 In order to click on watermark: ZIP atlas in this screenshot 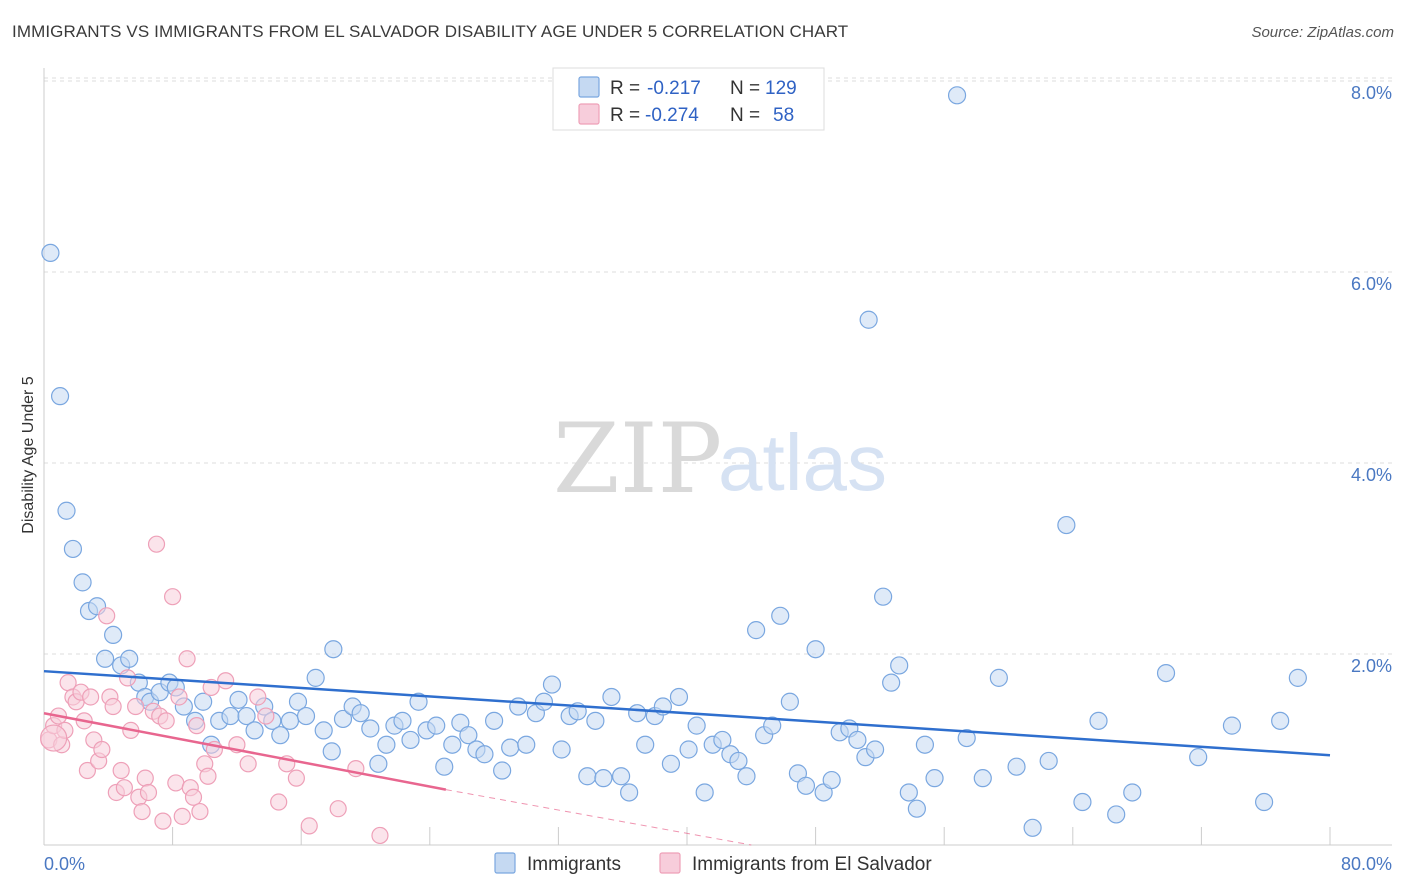, I will do `click(720, 459)`.